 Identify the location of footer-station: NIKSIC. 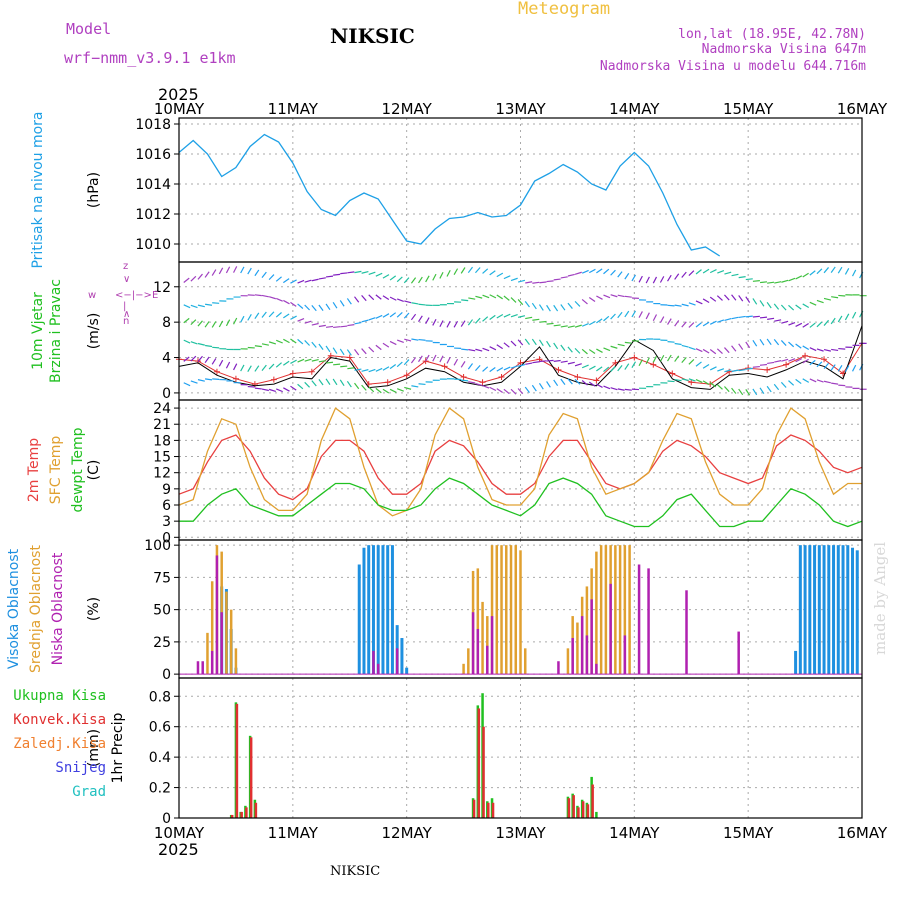
(355, 871).